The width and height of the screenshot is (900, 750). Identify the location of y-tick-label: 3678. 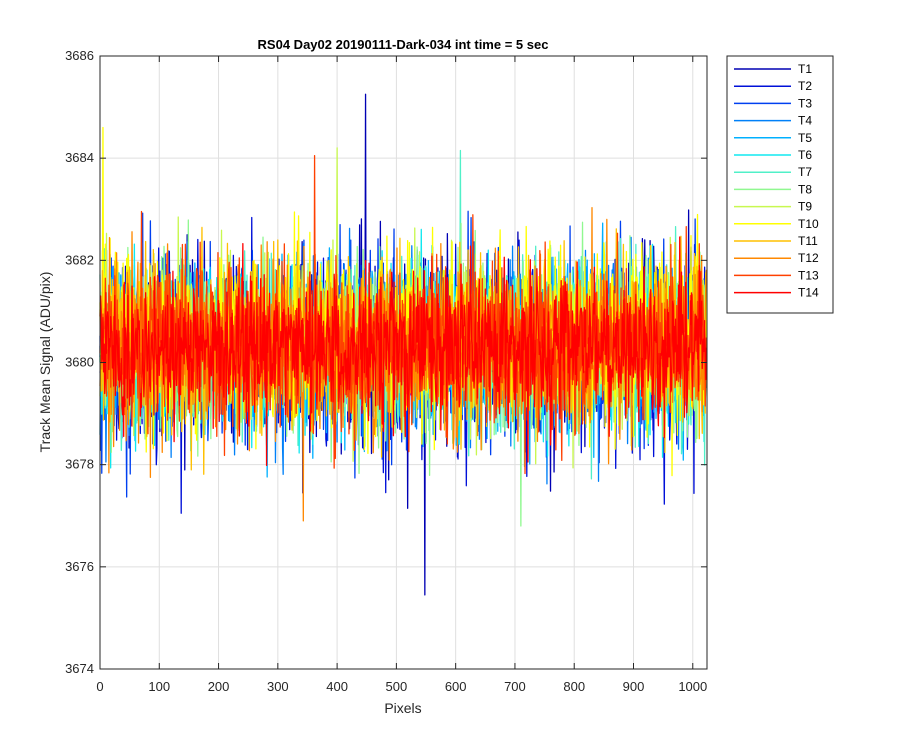
(79, 464).